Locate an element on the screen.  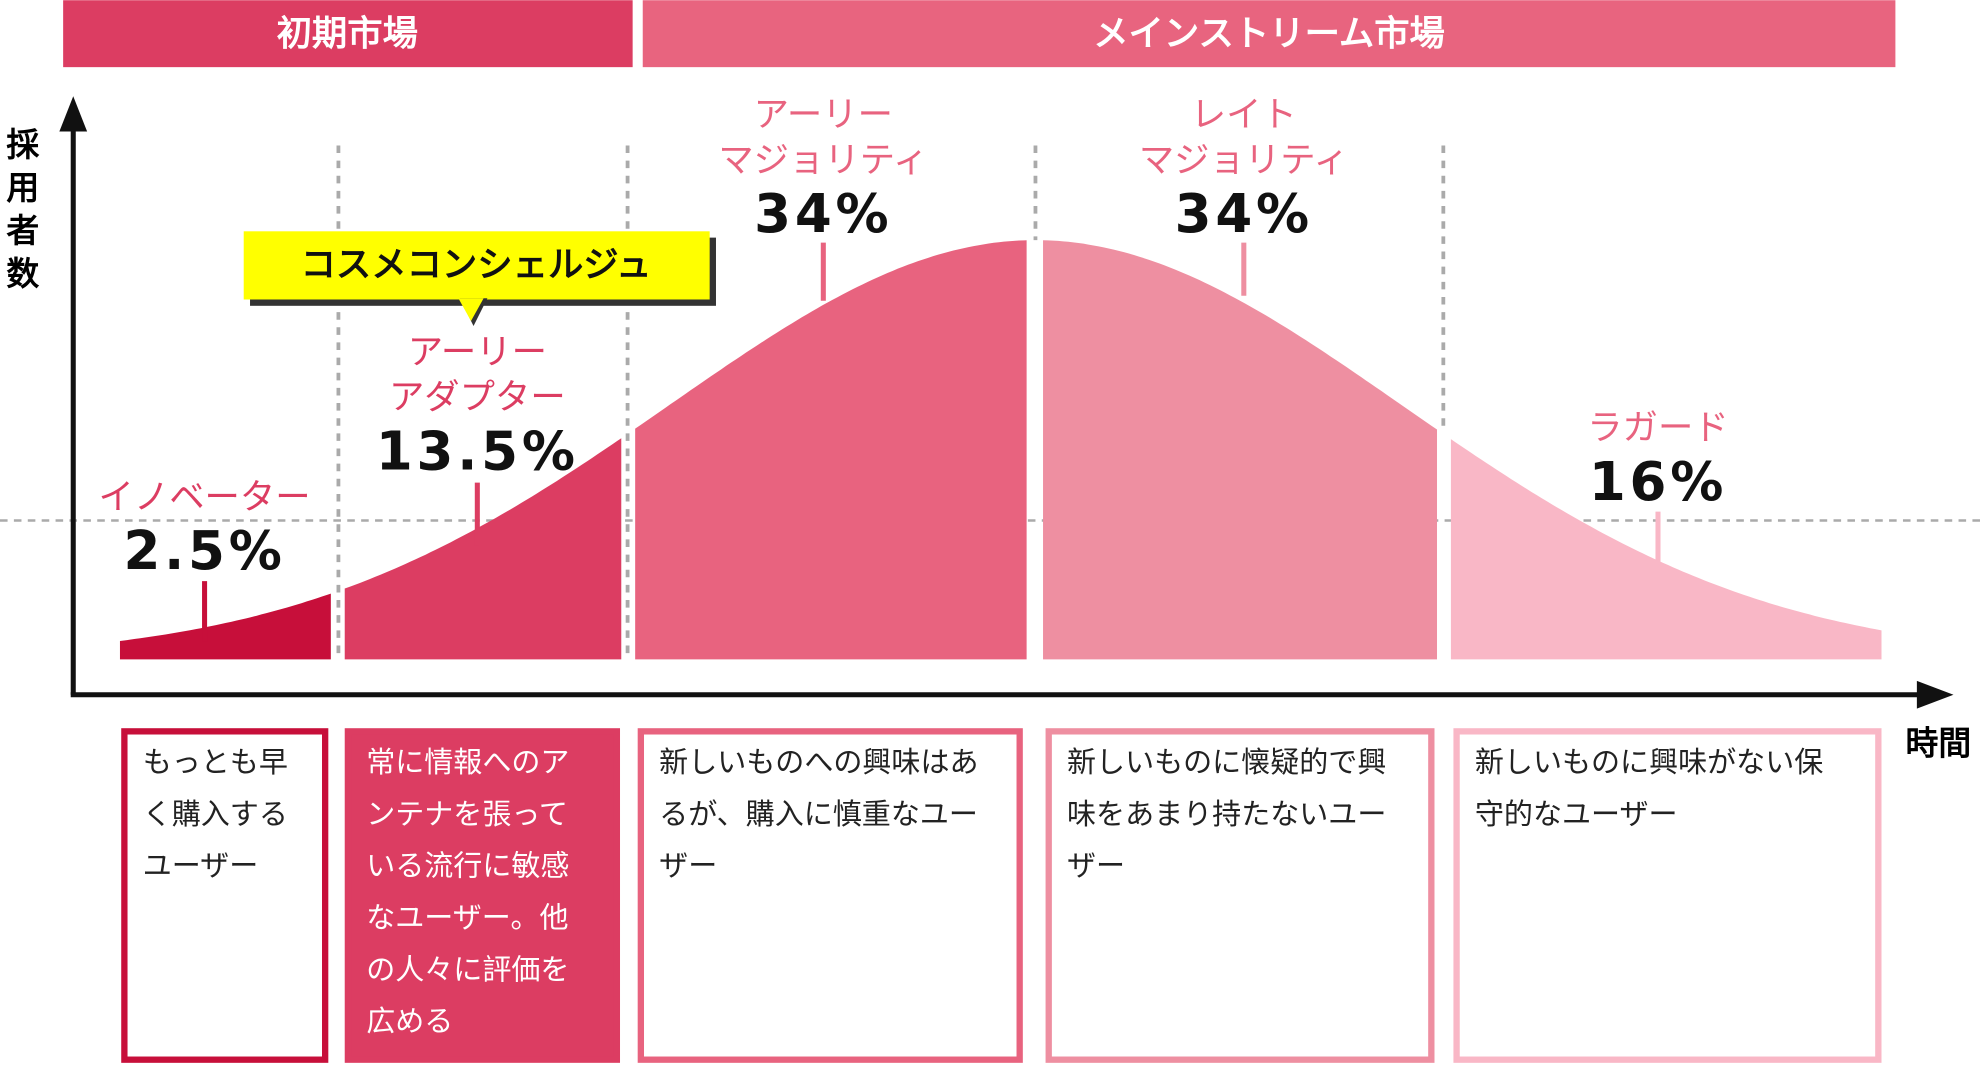
y-axis-label: 数 is located at coordinates (22, 274).